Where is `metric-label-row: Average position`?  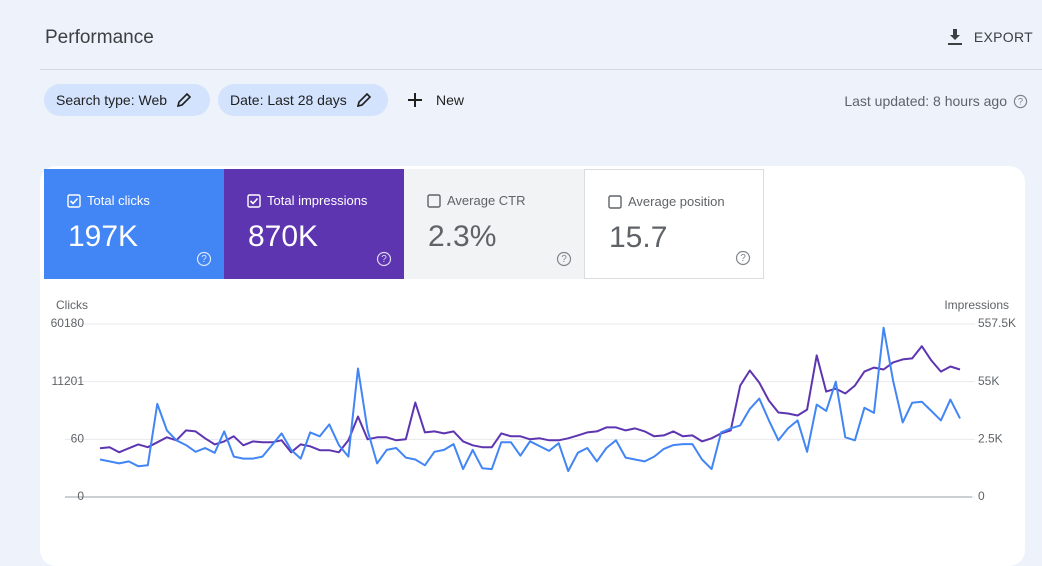
metric-label-row: Average position is located at coordinates (685, 201).